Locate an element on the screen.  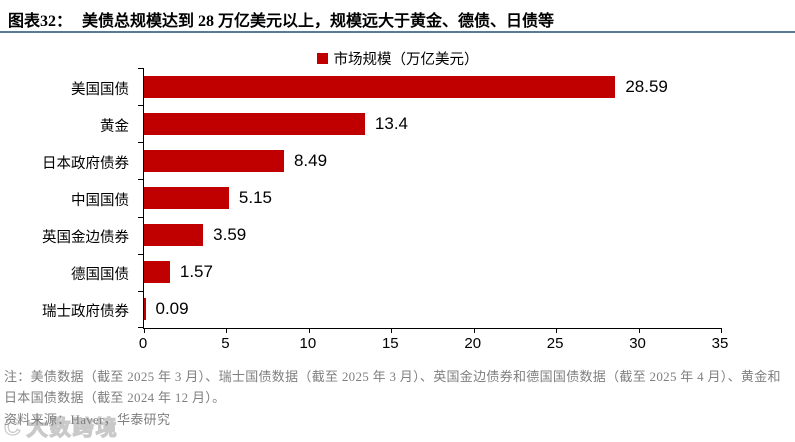
bar-row: 5.15 is located at coordinates (432, 197).